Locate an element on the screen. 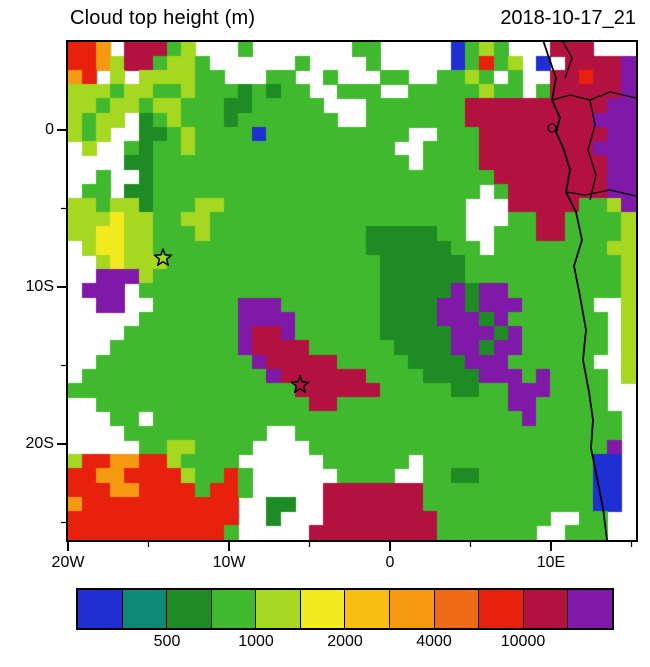  colorbar-label: 10000 is located at coordinates (523, 641).